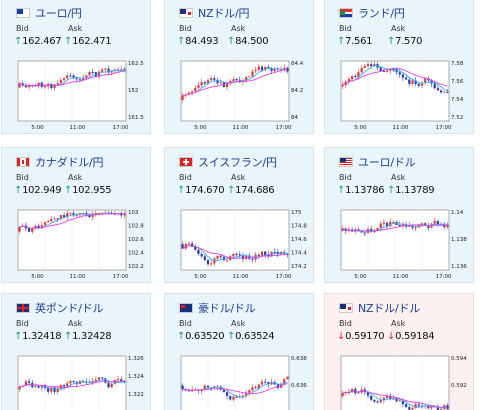 This screenshot has height=410, width=480. I want to click on ask-value: ↓0.59184, so click(411, 336).